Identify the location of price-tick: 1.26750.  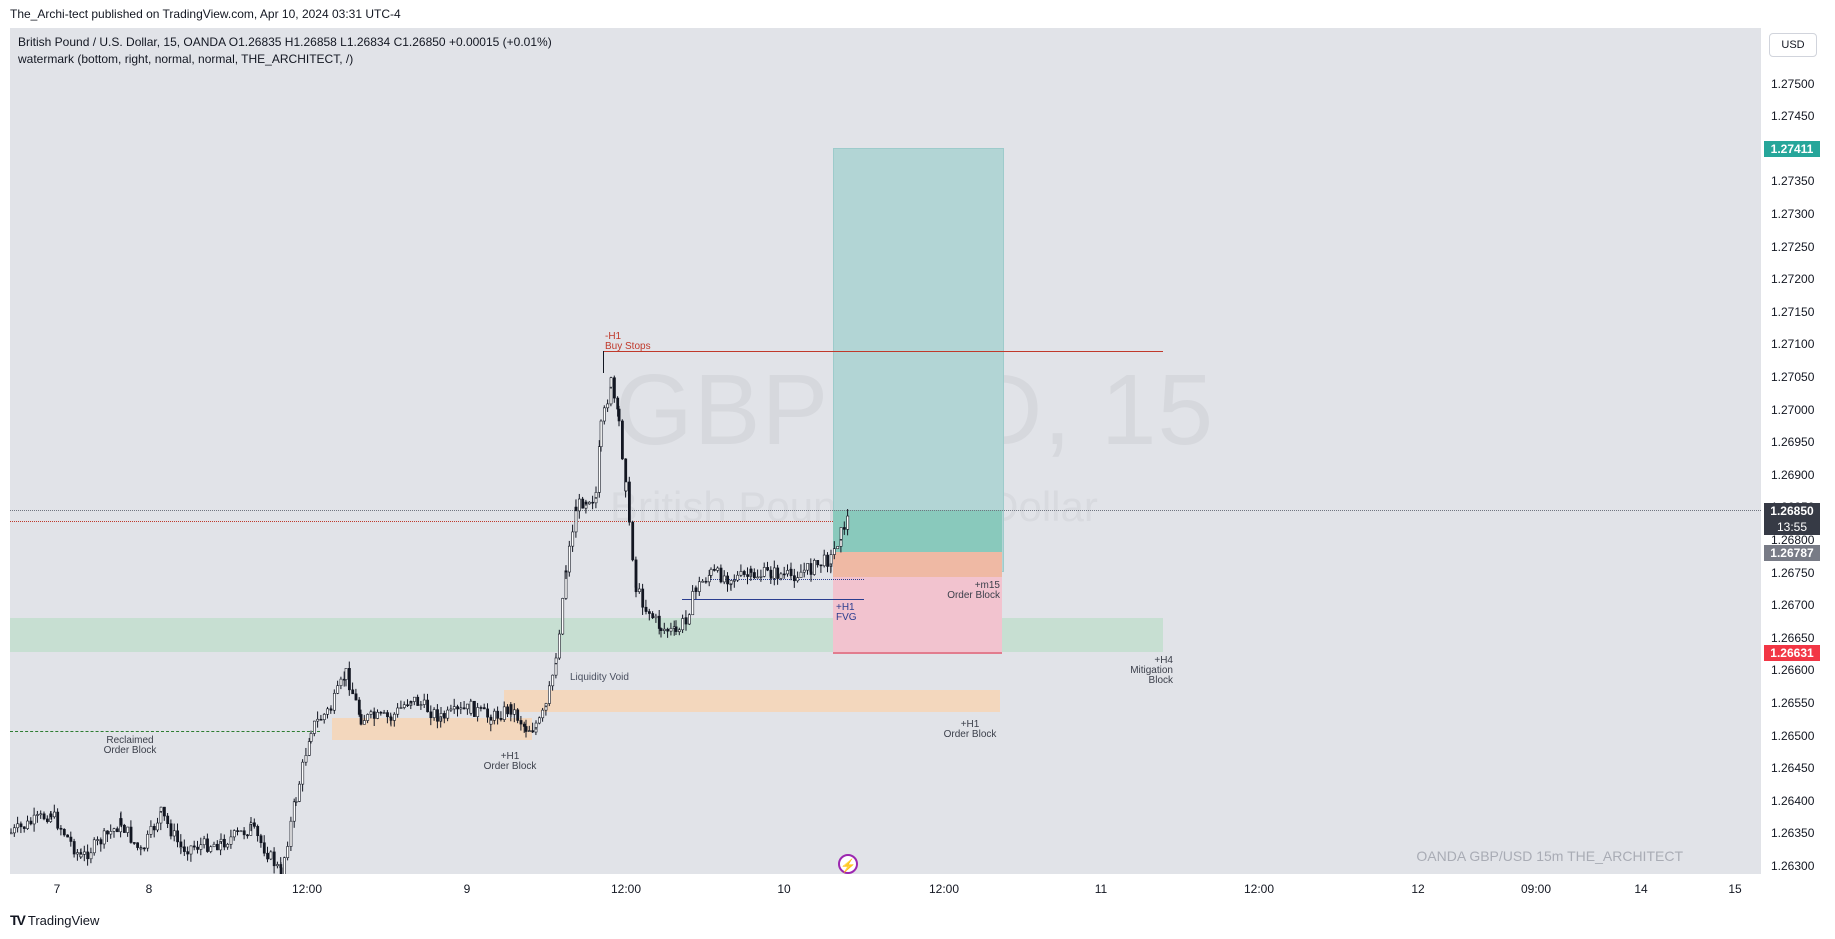
(1793, 572).